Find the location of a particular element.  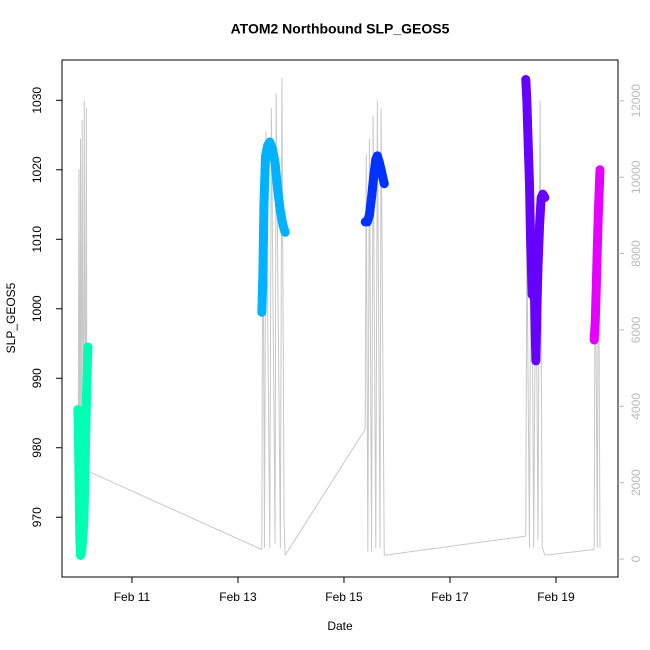

x-tick-label: Feb 19 is located at coordinates (556, 597).